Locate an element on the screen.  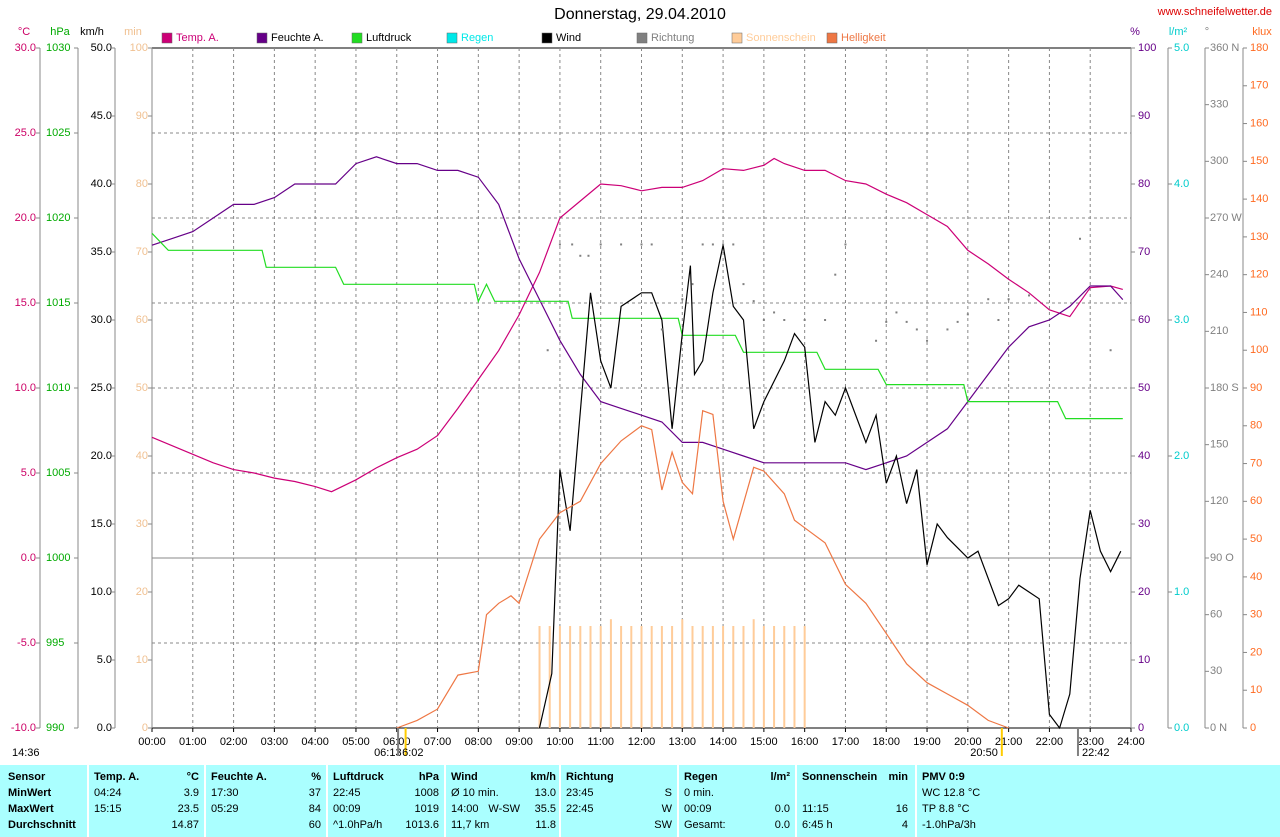
axis-unit: hPa is located at coordinates (60, 32).